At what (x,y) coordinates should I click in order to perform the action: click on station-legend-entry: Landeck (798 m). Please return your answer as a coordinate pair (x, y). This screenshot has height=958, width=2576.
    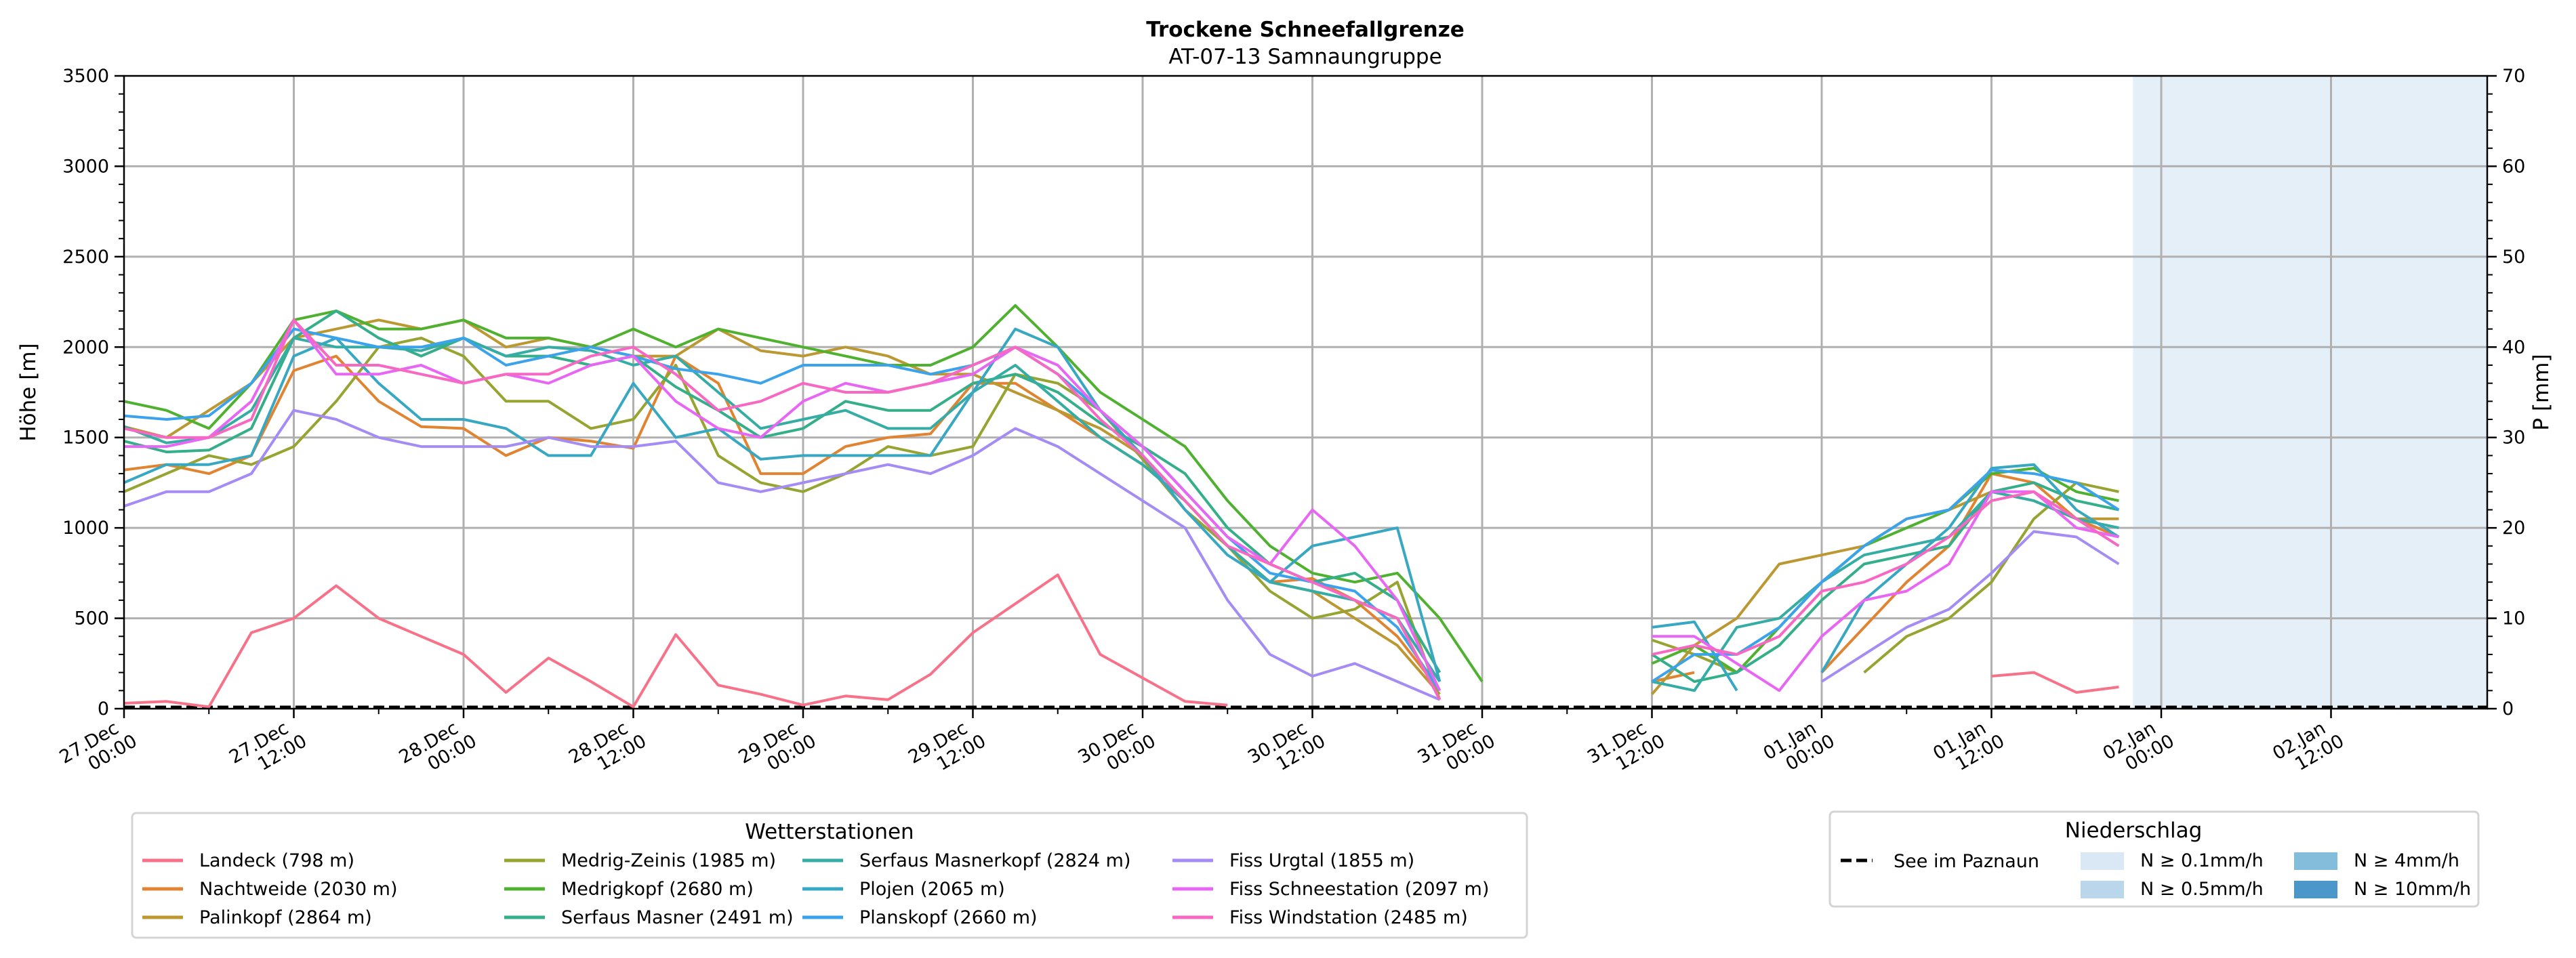
    Looking at the image, I should click on (248, 860).